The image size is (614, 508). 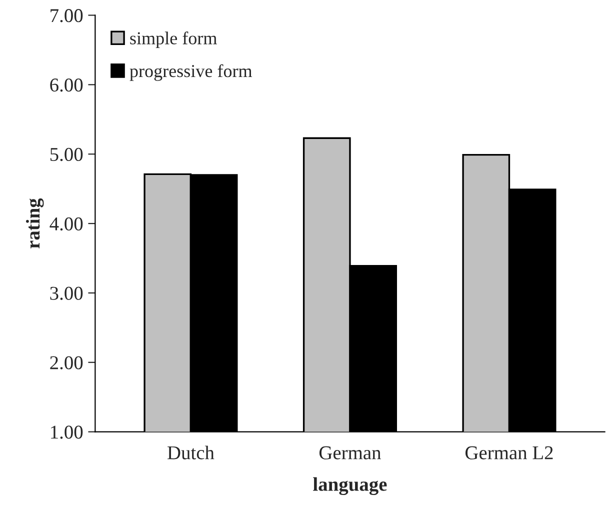 I want to click on x-tick-label: German L2, so click(x=509, y=453).